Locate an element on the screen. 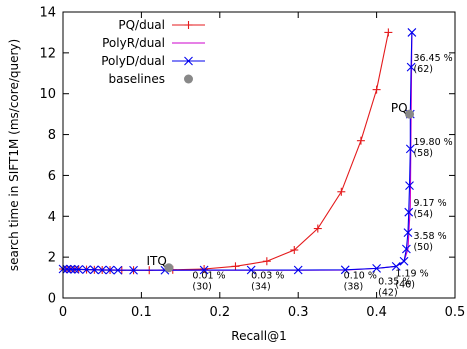  annotation-percent: 3.58 % is located at coordinates (429, 236).